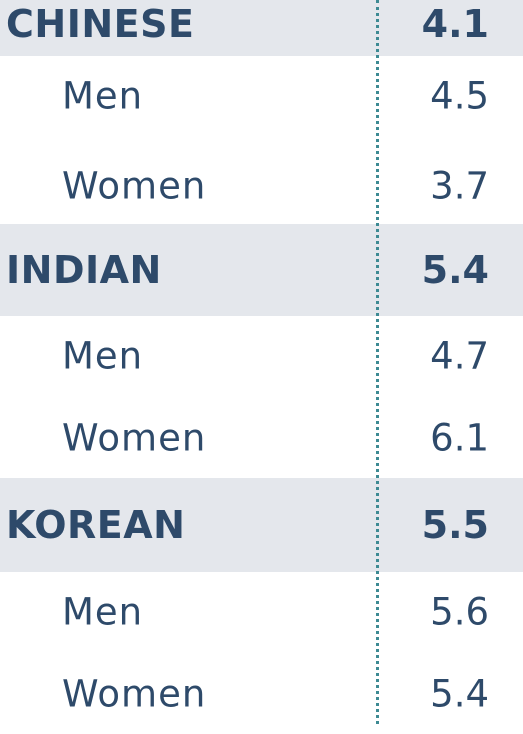 This screenshot has width=523, height=734. Describe the element at coordinates (459, 438) in the screenshot. I see `sub-value: 6.1` at that location.